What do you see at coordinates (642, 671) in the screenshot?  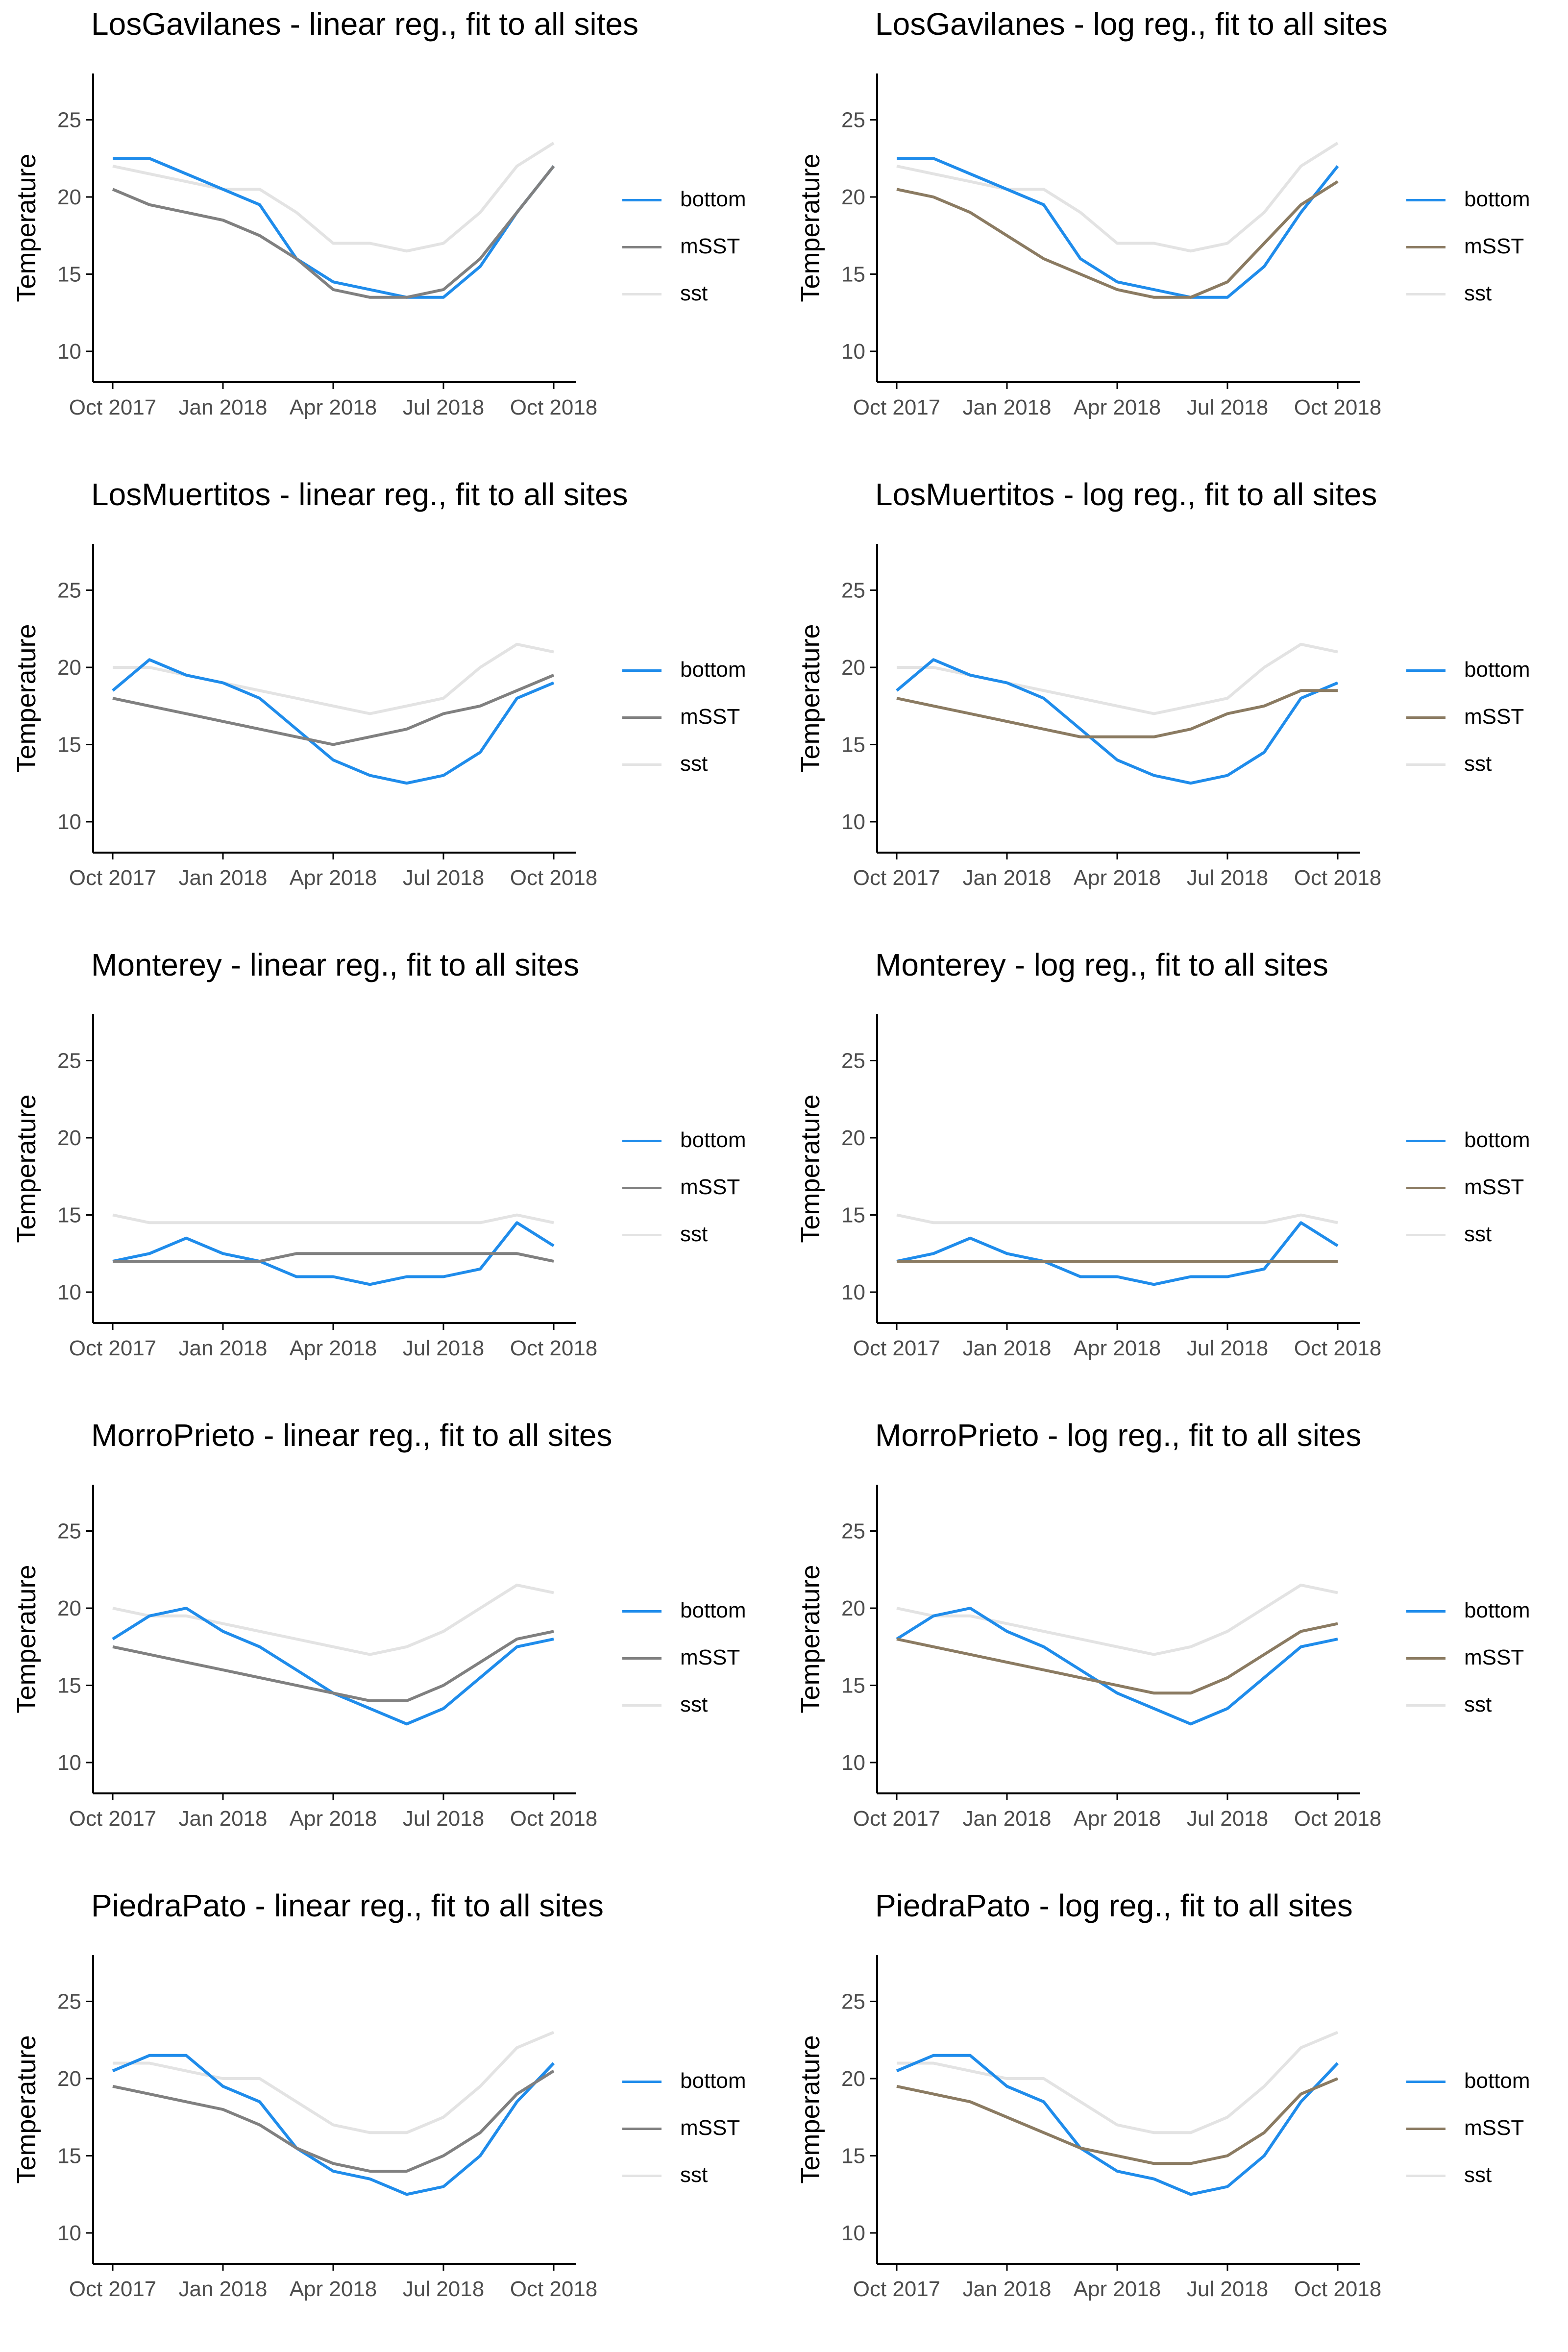 I see `legend-key-bottom` at bounding box center [642, 671].